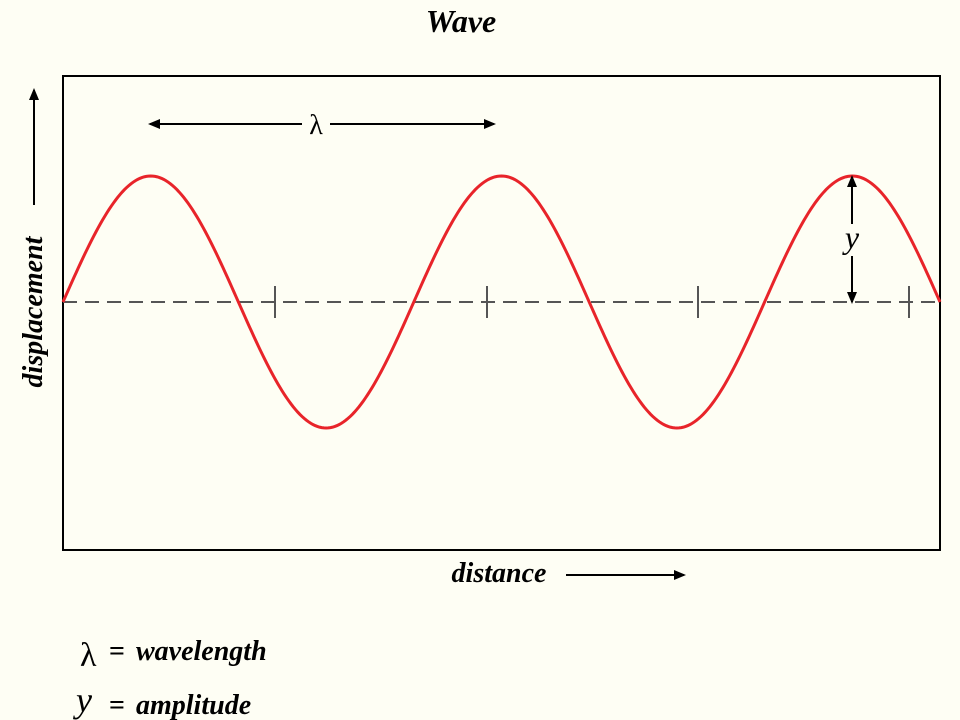 This screenshot has height=720, width=960. I want to click on legend-wavelength-equals: =, so click(117, 651).